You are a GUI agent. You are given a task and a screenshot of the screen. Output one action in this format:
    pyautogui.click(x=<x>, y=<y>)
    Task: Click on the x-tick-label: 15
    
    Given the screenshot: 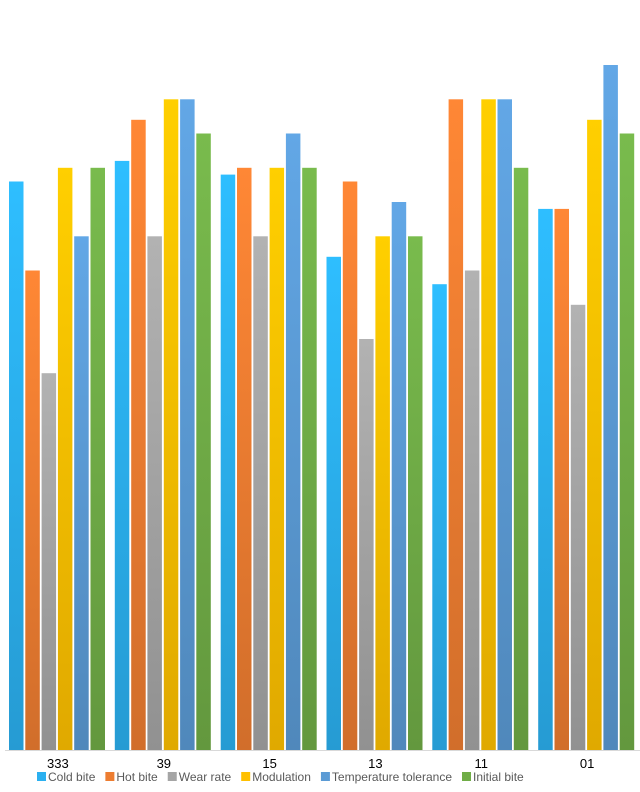 What is the action you would take?
    pyautogui.click(x=269, y=763)
    